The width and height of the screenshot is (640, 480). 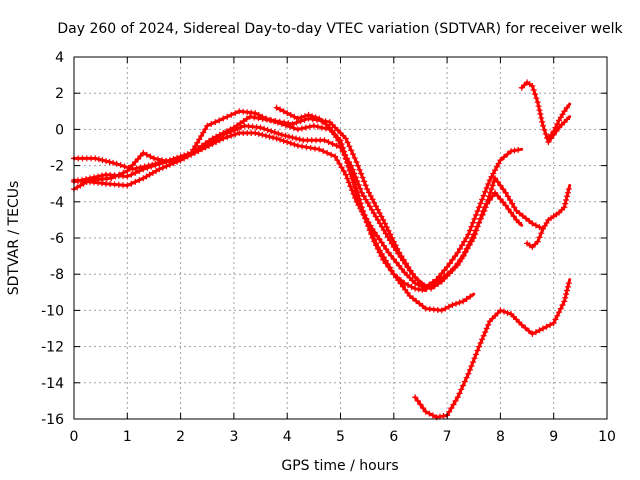 I want to click on x-tick-label: 1, so click(x=127, y=437).